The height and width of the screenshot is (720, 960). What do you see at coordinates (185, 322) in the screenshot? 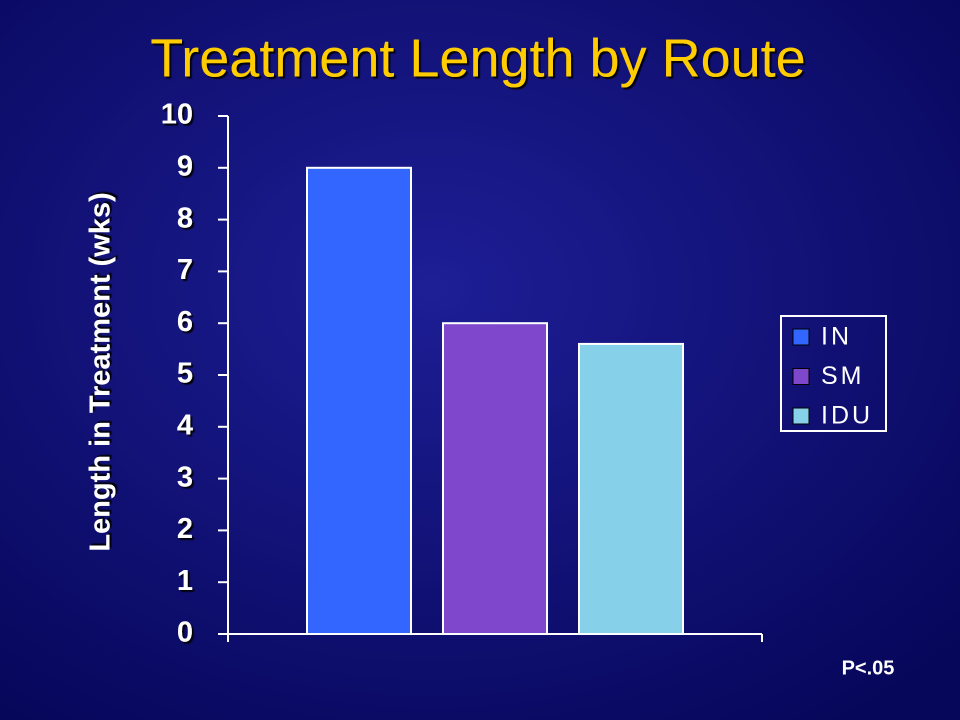
I see `y-tick-label: 6` at bounding box center [185, 322].